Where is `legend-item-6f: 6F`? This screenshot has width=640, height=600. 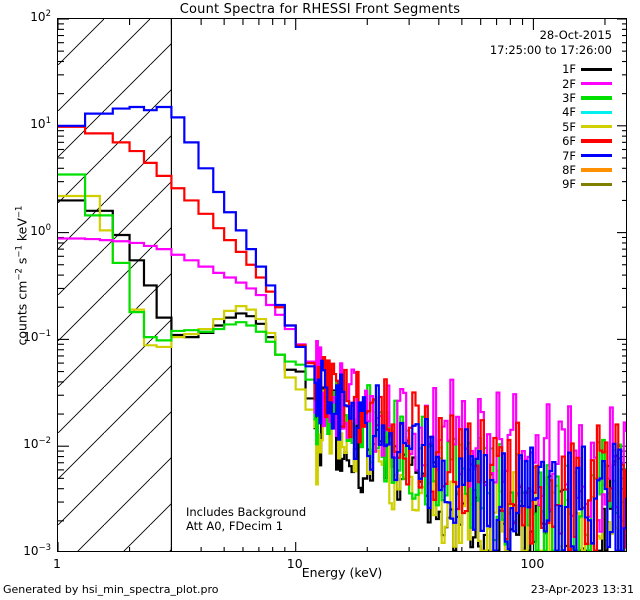
legend-item-6f: 6F is located at coordinates (587, 141).